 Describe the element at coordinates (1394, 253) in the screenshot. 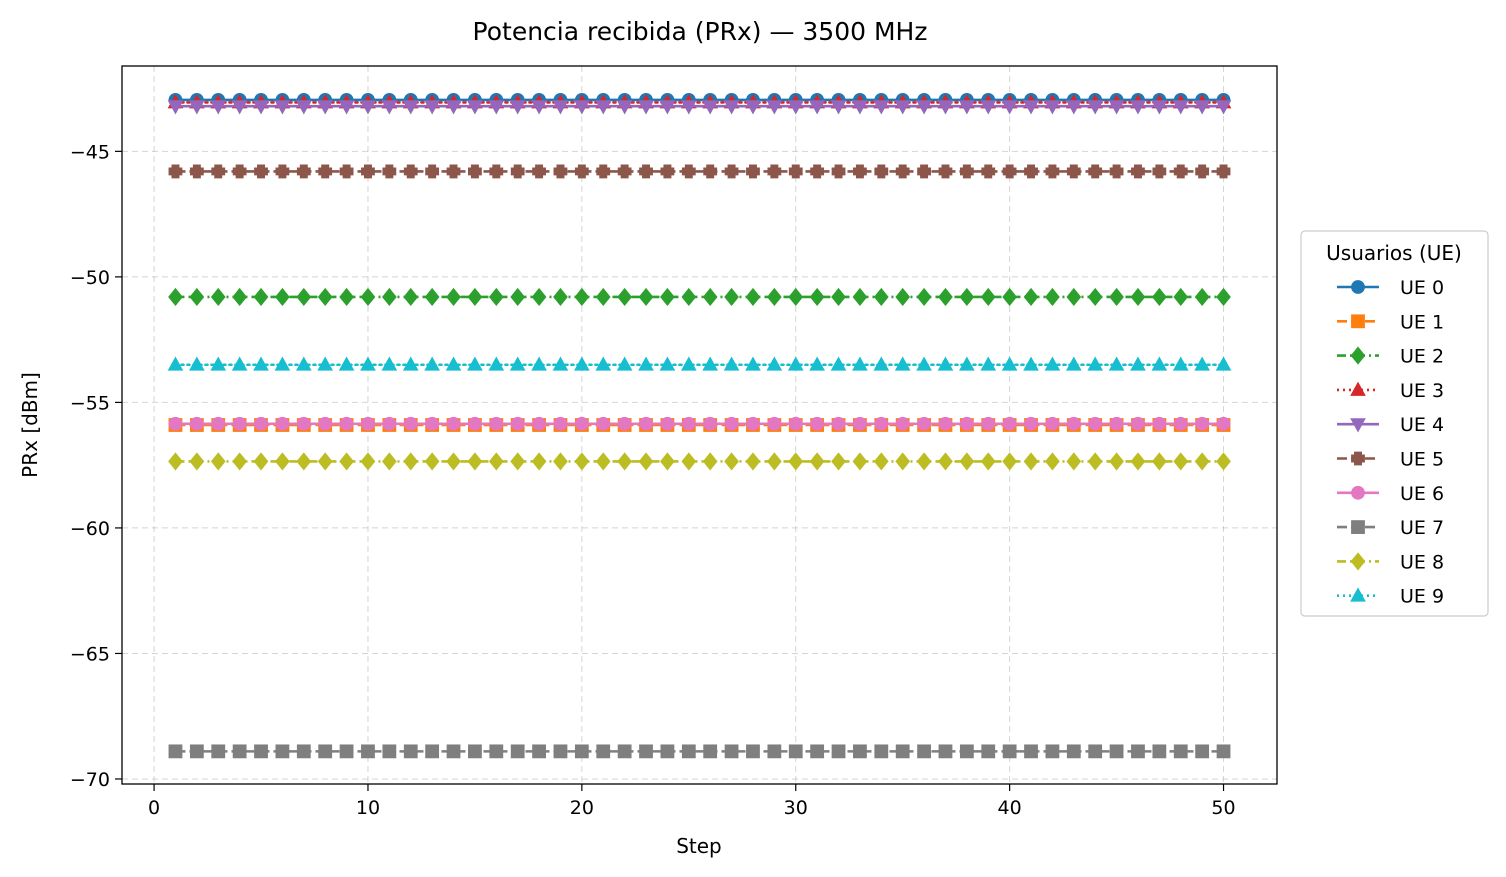

I see `legend-title: Usuarios (UE)` at that location.